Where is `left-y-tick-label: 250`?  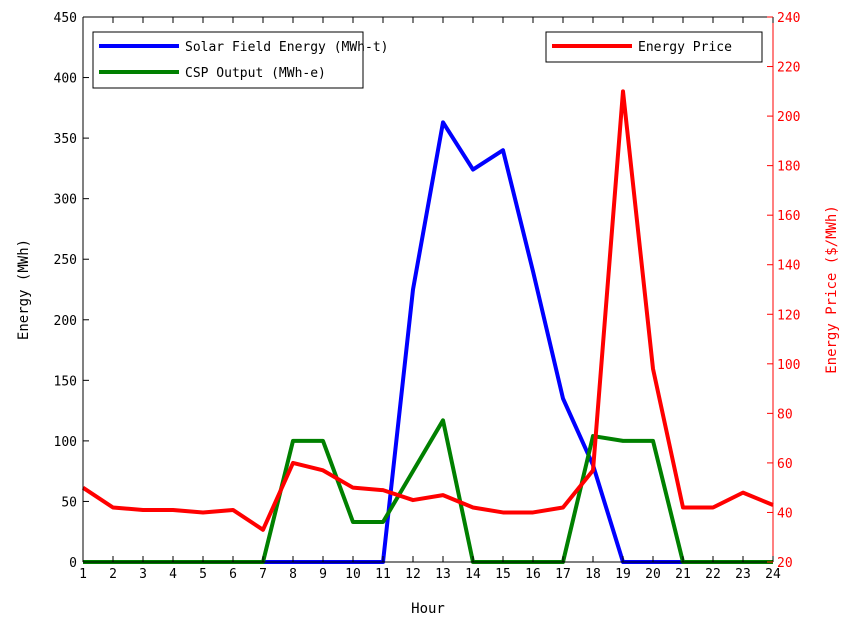
left-y-tick-label: 250 is located at coordinates (65, 260).